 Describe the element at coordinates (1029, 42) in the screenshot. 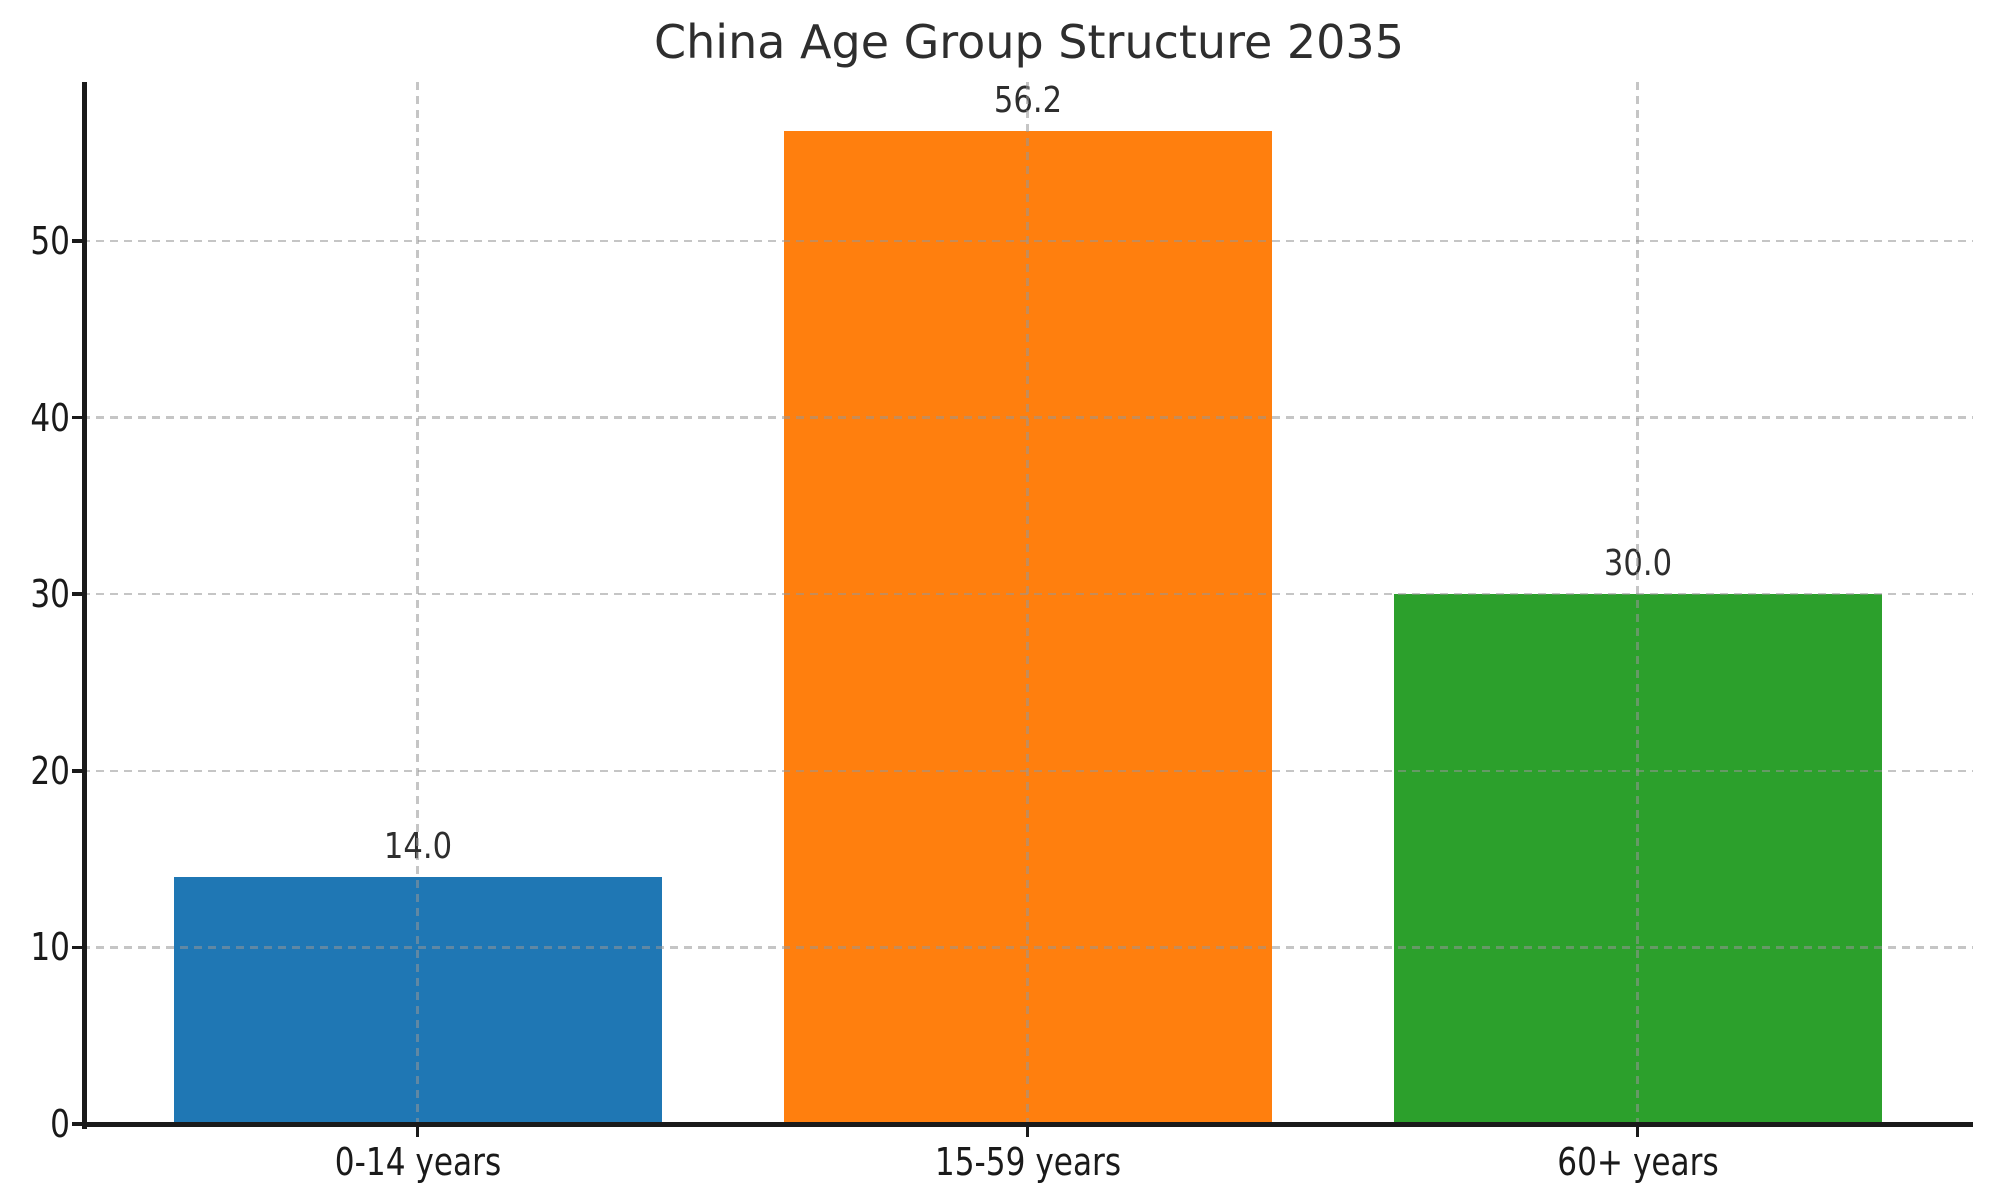

I see `chart-title: China Age Group Structure 2035` at that location.